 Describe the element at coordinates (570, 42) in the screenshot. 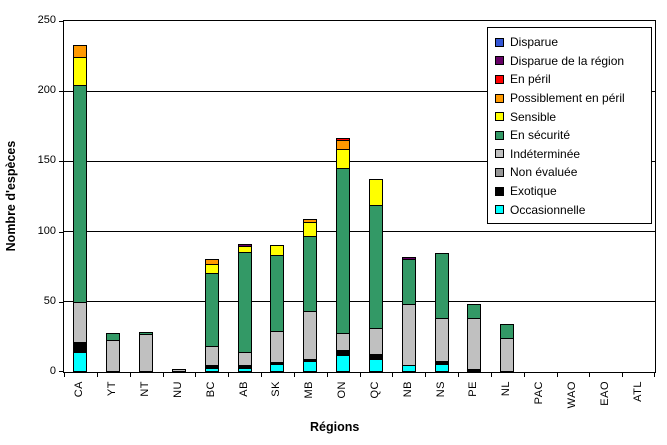

I see `legend-item: Disparue` at that location.